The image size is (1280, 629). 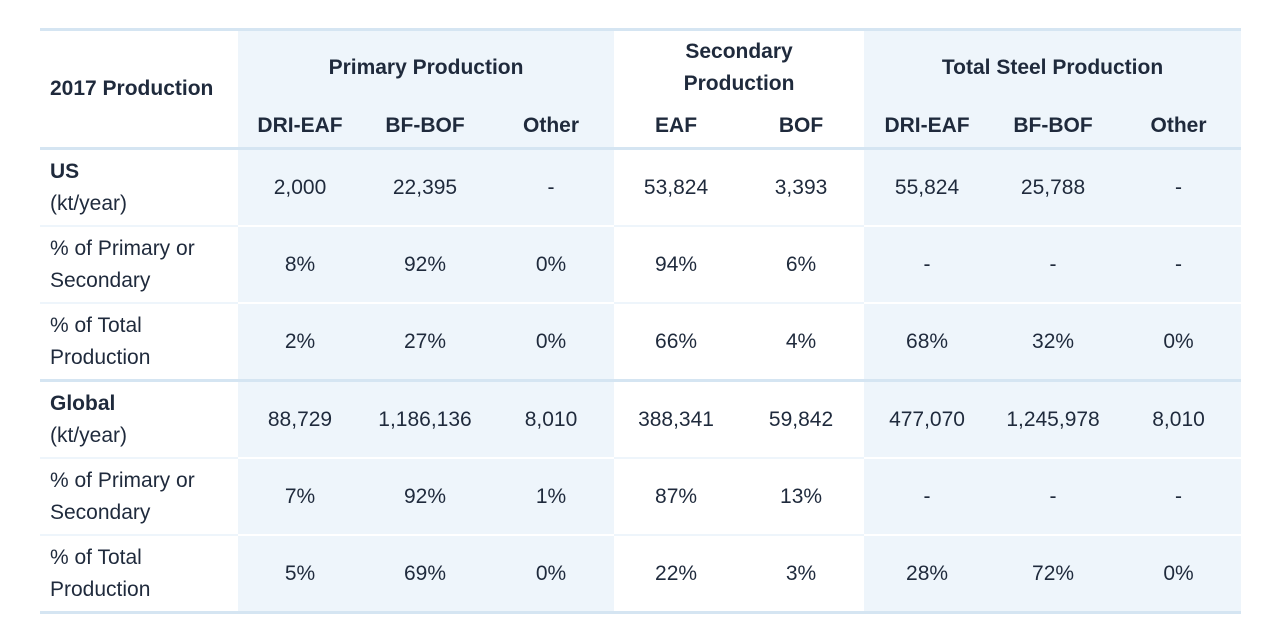 I want to click on group-header-total: Total Steel Production, so click(x=1053, y=66).